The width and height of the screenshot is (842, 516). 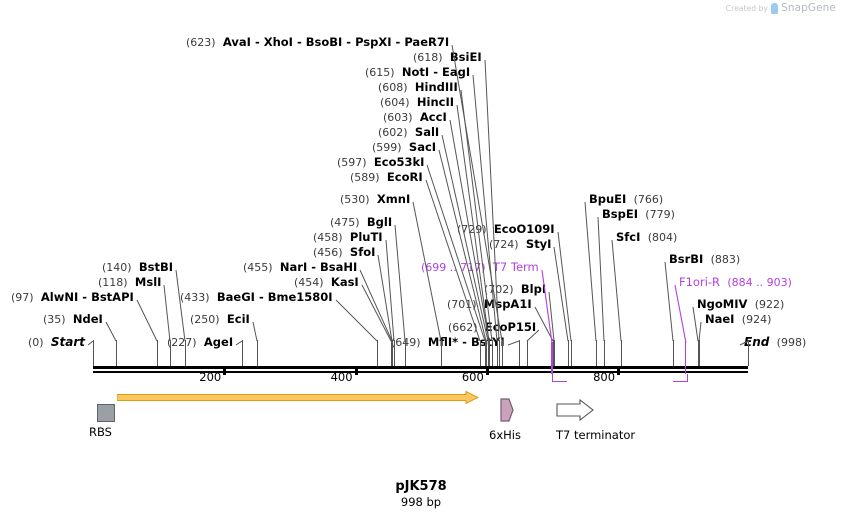 What do you see at coordinates (646, 237) in the screenshot?
I see `enzyme-label-r-804: SfcI (804)` at bounding box center [646, 237].